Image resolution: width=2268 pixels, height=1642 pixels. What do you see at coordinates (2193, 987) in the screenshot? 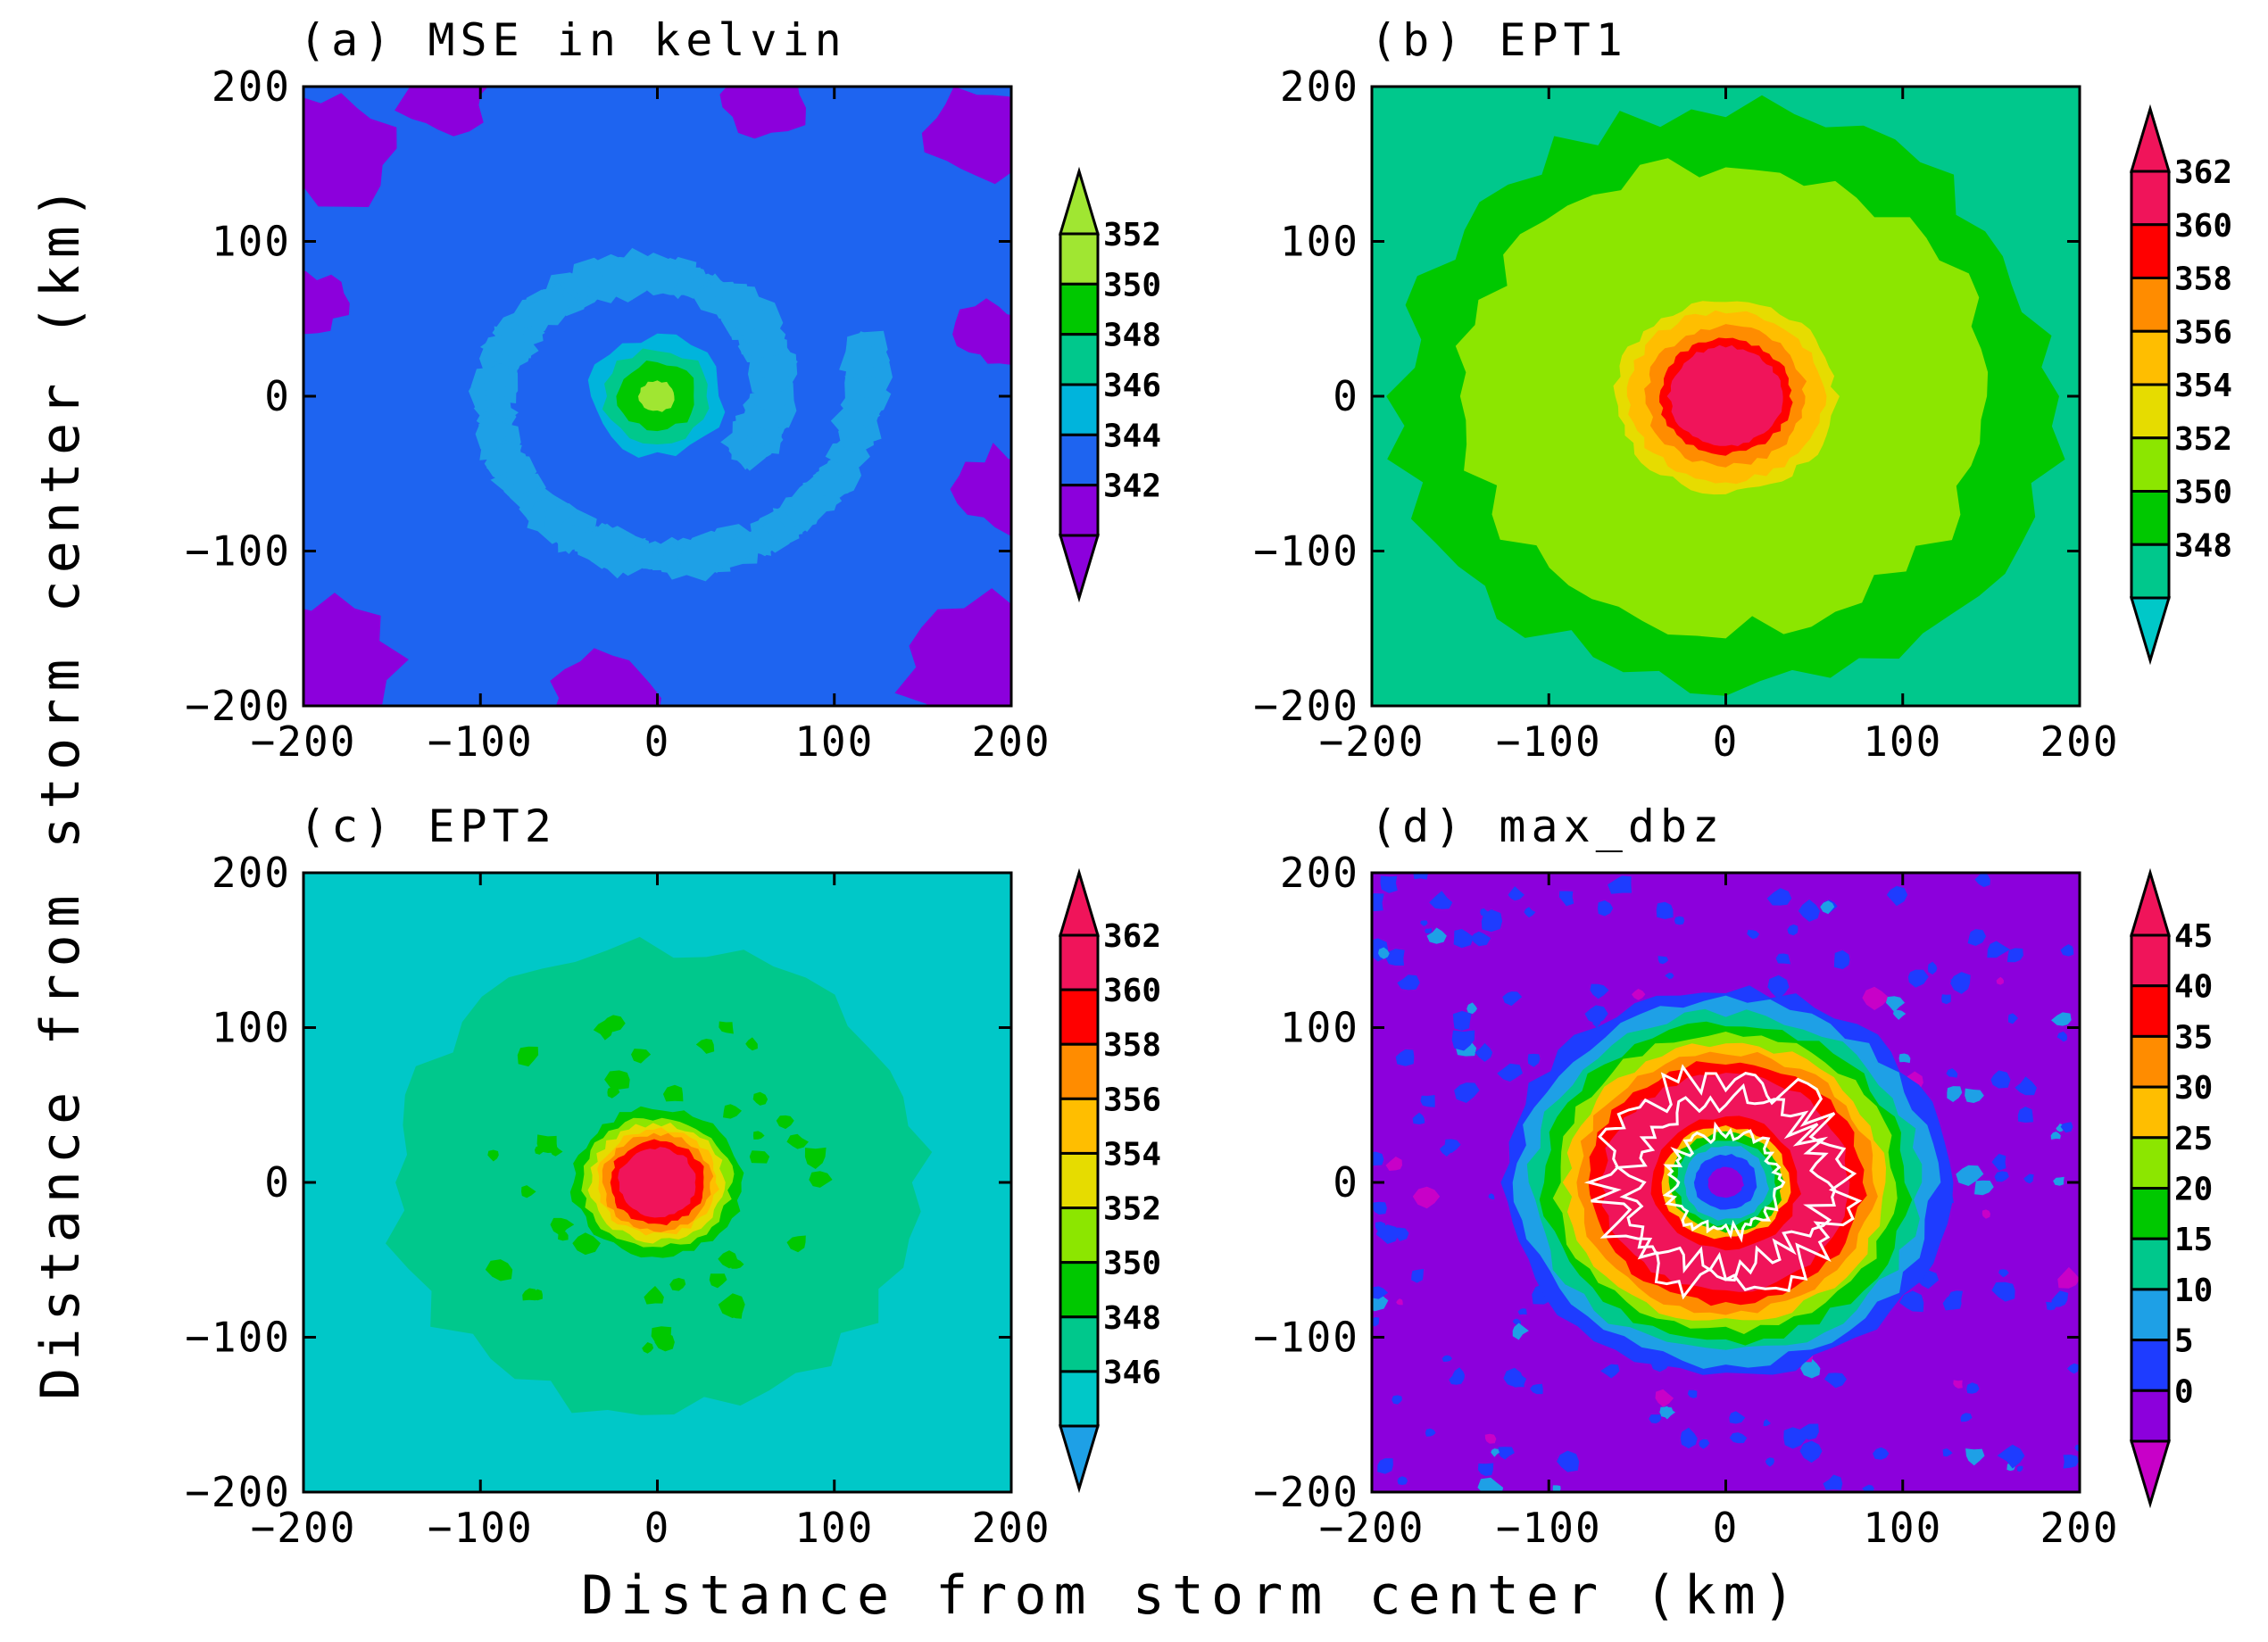
I see `colorbar-label: 40` at bounding box center [2193, 987].